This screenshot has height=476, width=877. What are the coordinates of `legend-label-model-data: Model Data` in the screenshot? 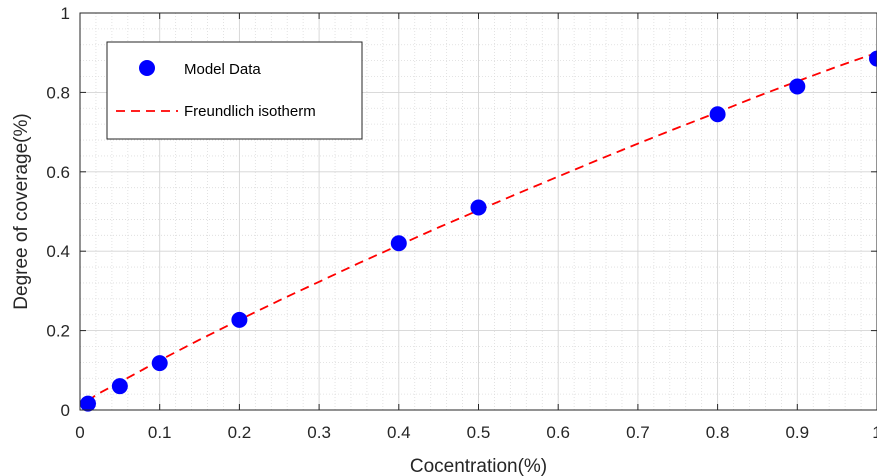 It's located at (222, 69).